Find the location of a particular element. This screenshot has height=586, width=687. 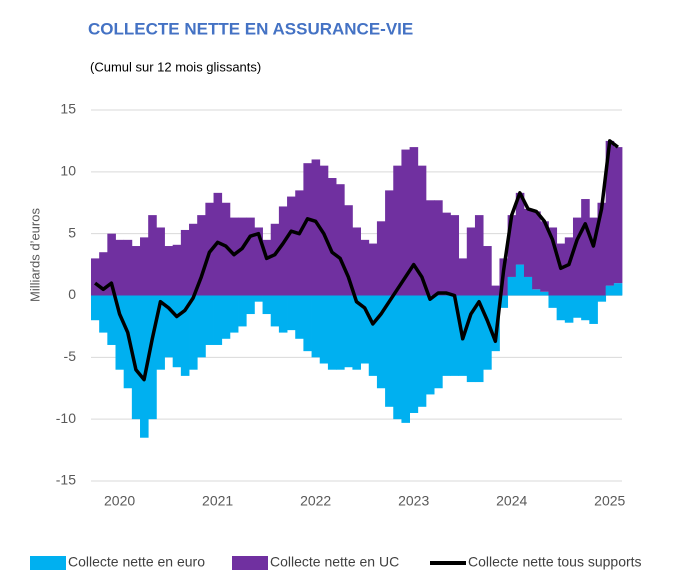

x-tick-label: 2024 is located at coordinates (511, 501).